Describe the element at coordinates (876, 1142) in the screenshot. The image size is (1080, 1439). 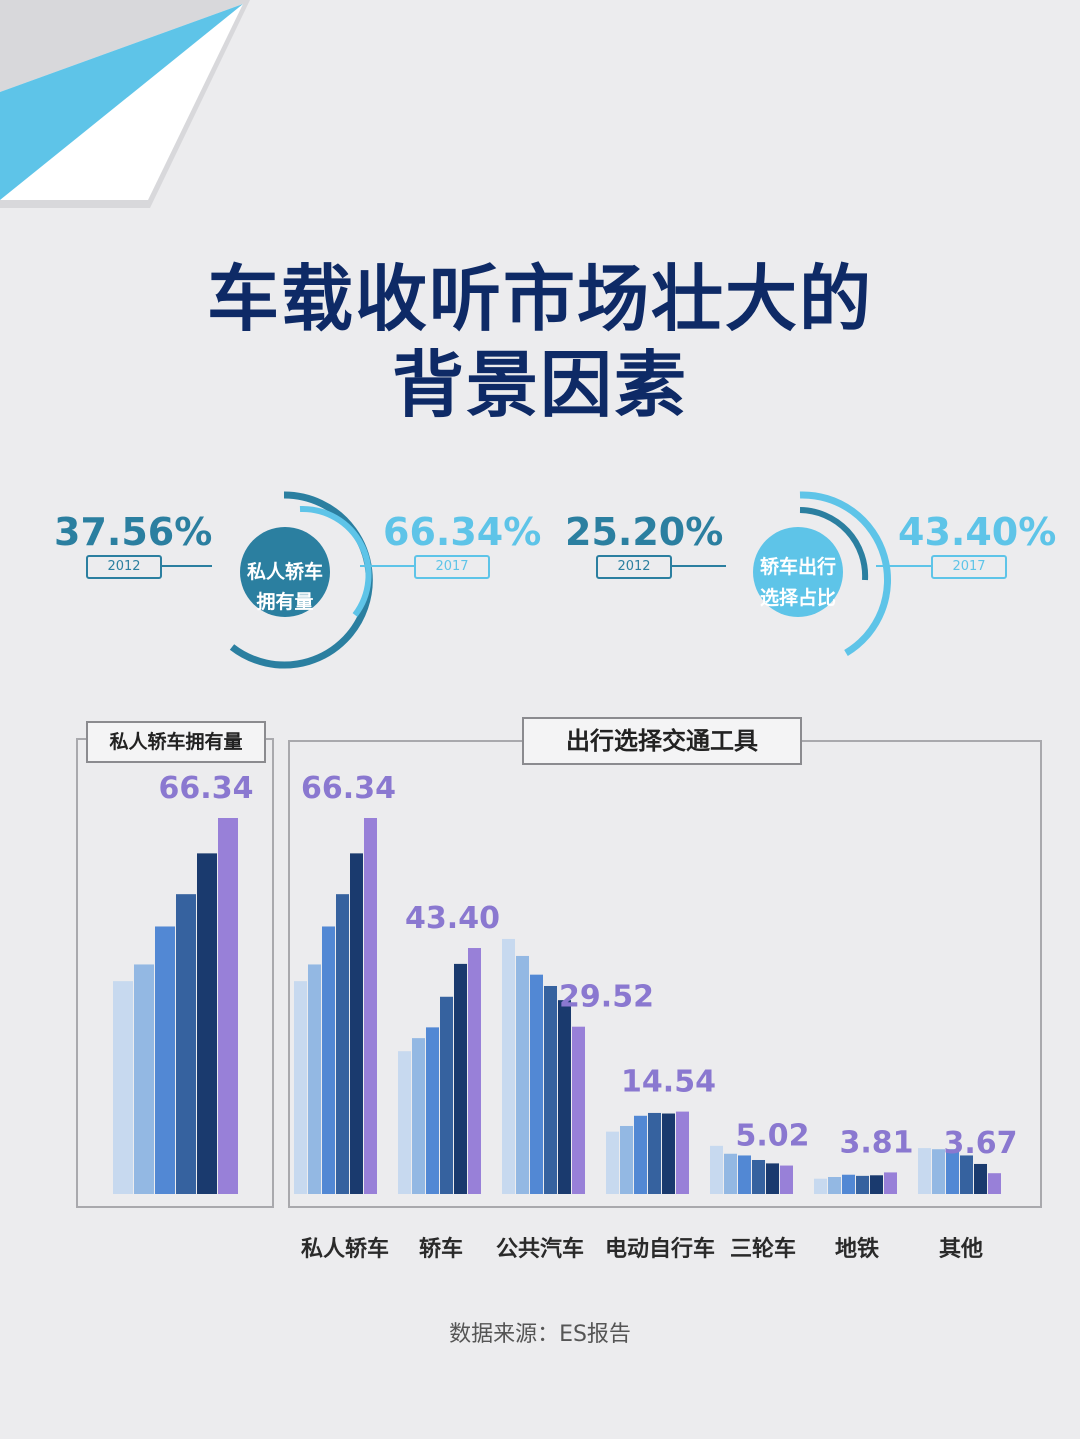
I see `data-label-right-5: 3.81` at that location.